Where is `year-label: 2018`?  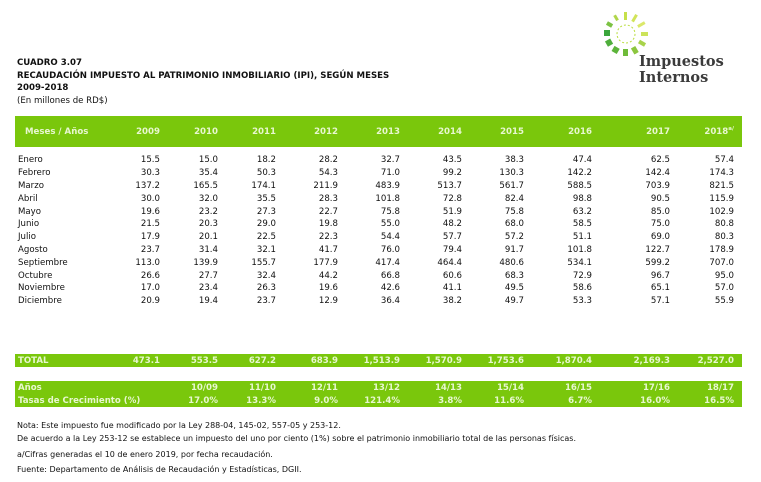 year-label: 2018 is located at coordinates (716, 131).